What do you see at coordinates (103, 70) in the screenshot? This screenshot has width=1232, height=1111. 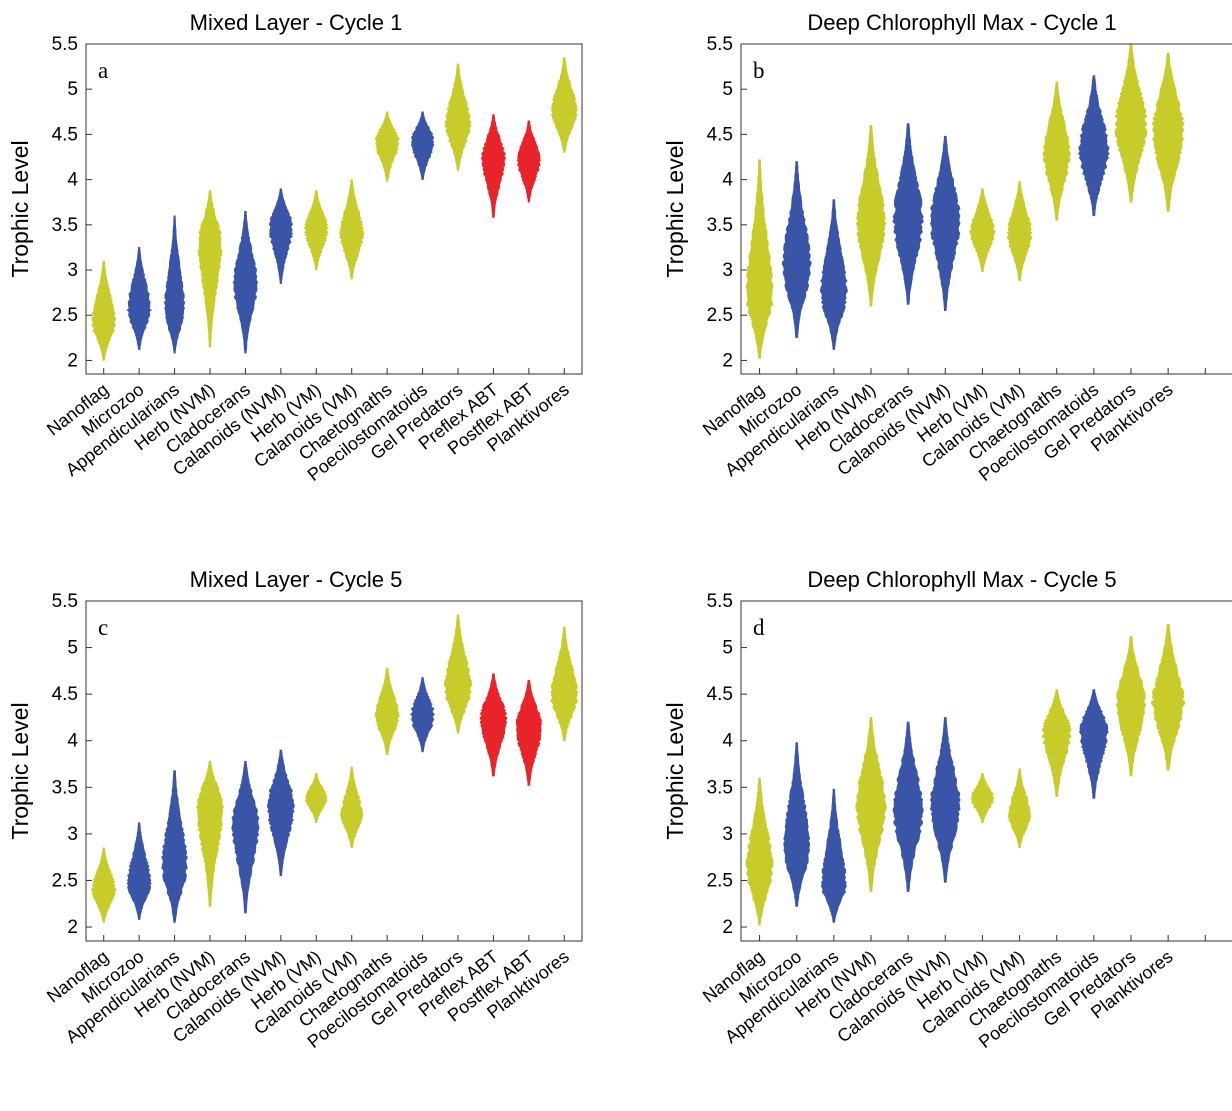 I see `panel-letter: a` at bounding box center [103, 70].